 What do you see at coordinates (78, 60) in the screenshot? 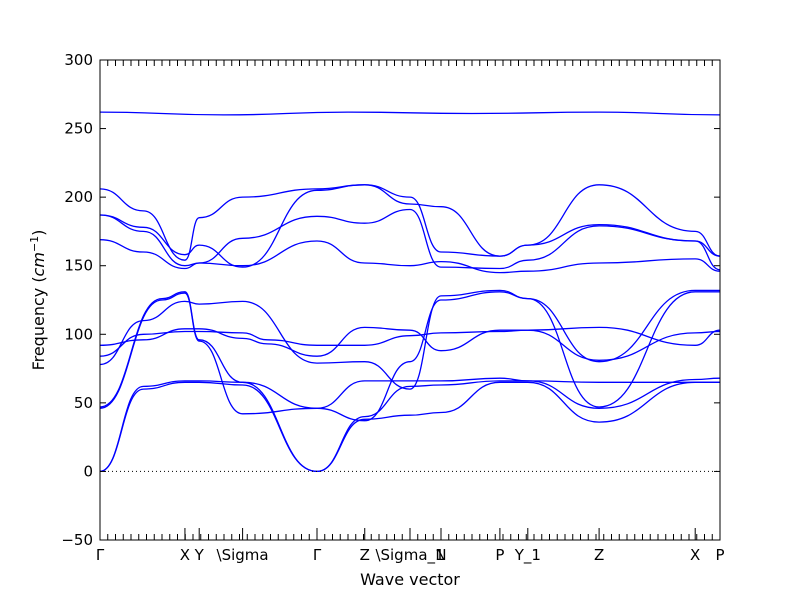
I see `y-tick-label: 300` at bounding box center [78, 60].